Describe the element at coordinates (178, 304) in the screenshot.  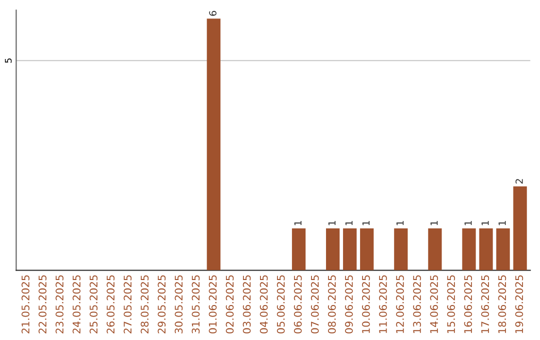
I see `x-tick-label: 30.05.2025` at that location.